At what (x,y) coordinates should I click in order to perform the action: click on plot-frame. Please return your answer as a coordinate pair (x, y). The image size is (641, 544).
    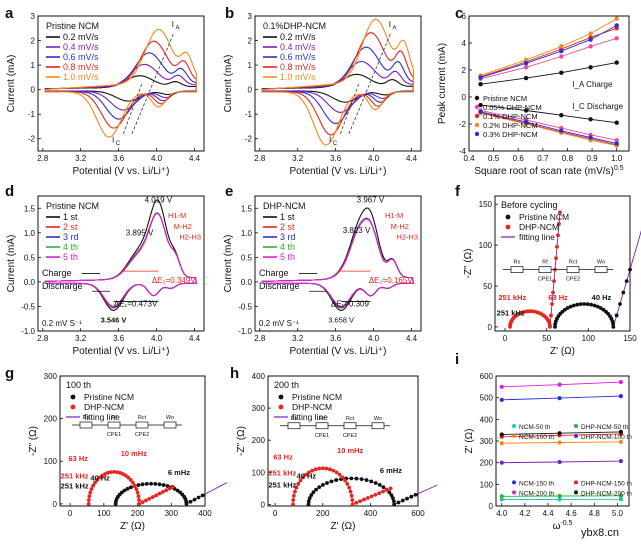
    Looking at the image, I should click on (121, 263).